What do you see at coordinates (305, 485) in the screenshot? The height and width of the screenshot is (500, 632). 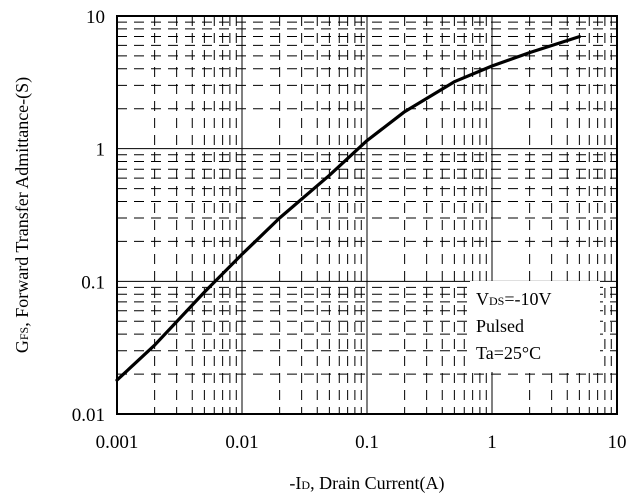 I see `x-axis-label-sub: D` at bounding box center [305, 485].